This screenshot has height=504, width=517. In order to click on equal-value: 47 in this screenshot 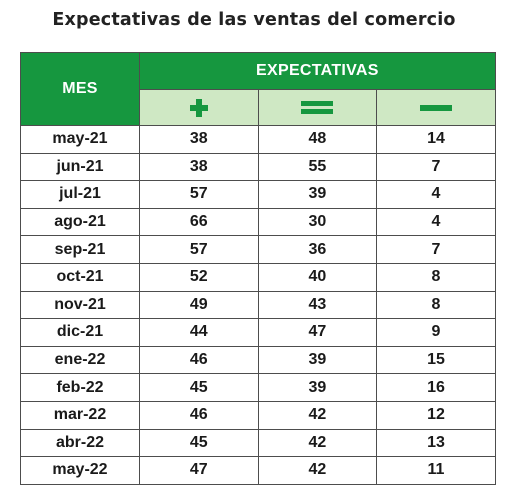, I will do `click(317, 332)`.